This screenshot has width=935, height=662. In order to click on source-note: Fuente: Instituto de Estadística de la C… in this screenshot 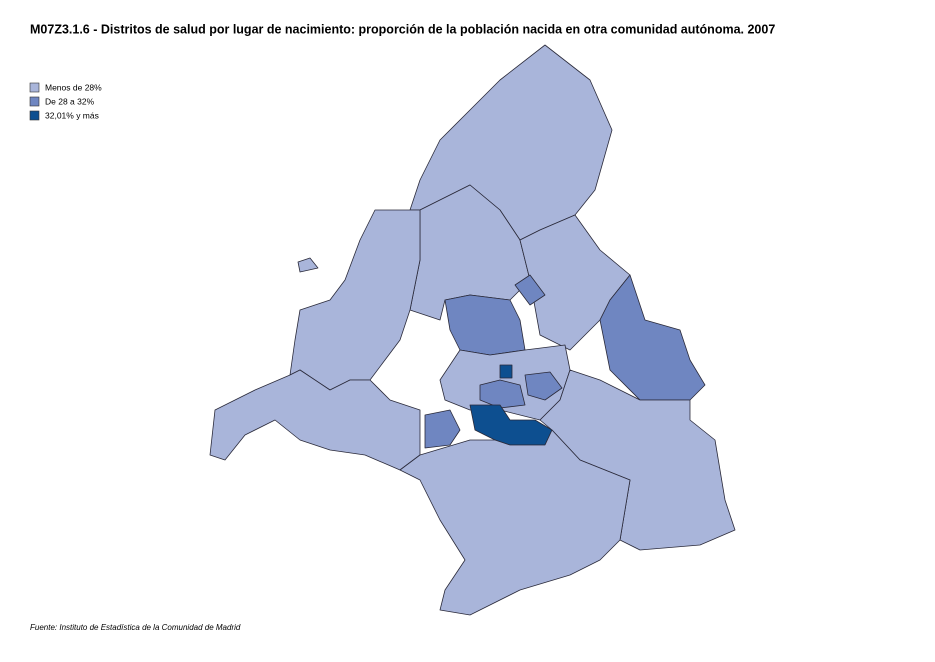, I will do `click(135, 627)`.